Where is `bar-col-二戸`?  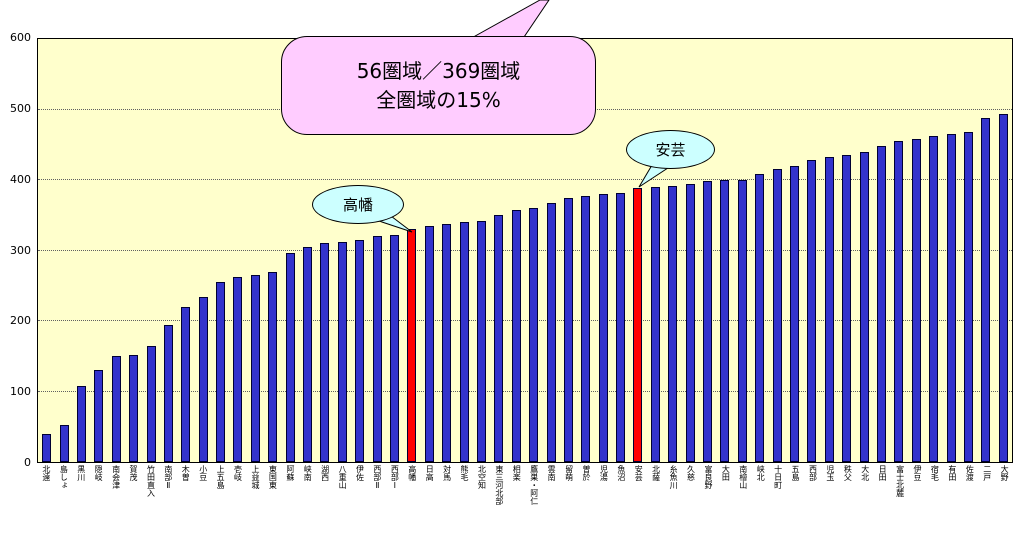
bar-col-二戸 is located at coordinates (985, 250).